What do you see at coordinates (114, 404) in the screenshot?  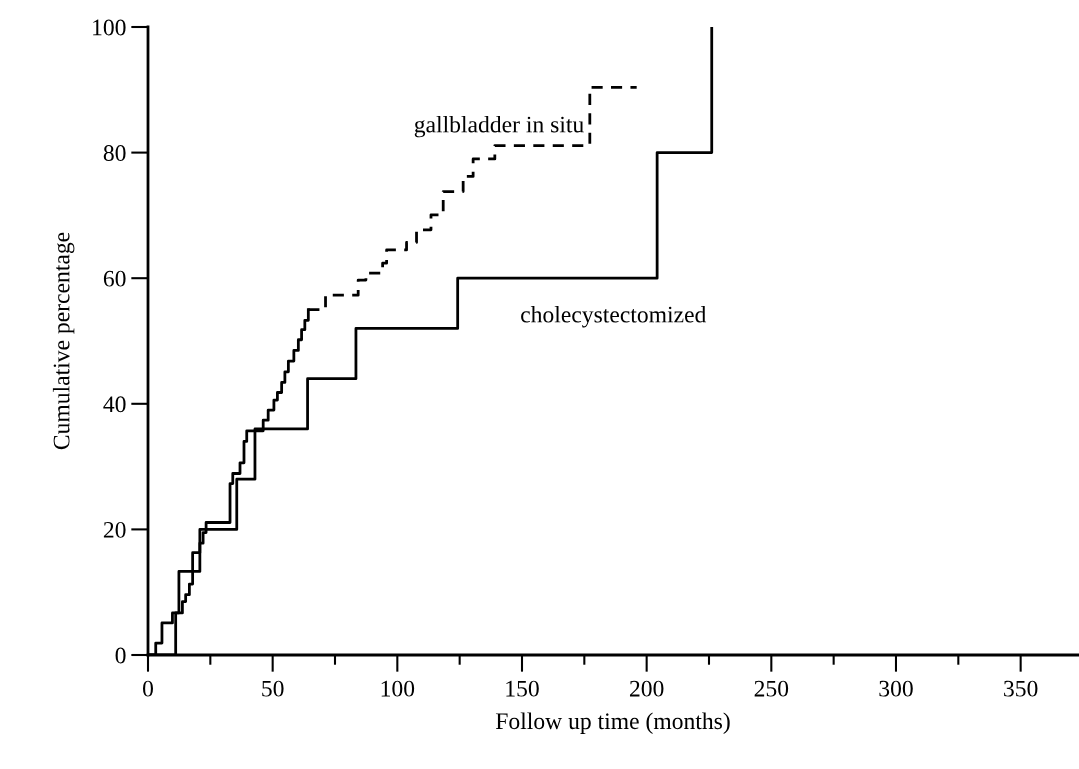 I see `y-tick-label: 40` at bounding box center [114, 404].